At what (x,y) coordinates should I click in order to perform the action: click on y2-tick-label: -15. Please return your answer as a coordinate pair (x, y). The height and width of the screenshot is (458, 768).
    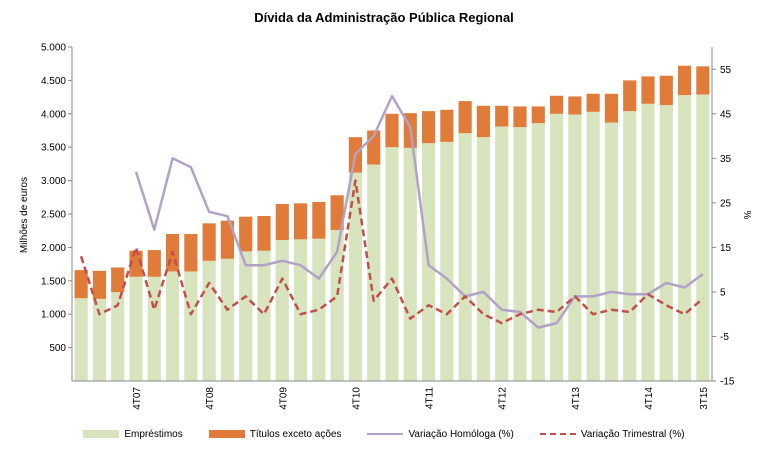
    Looking at the image, I should click on (727, 382).